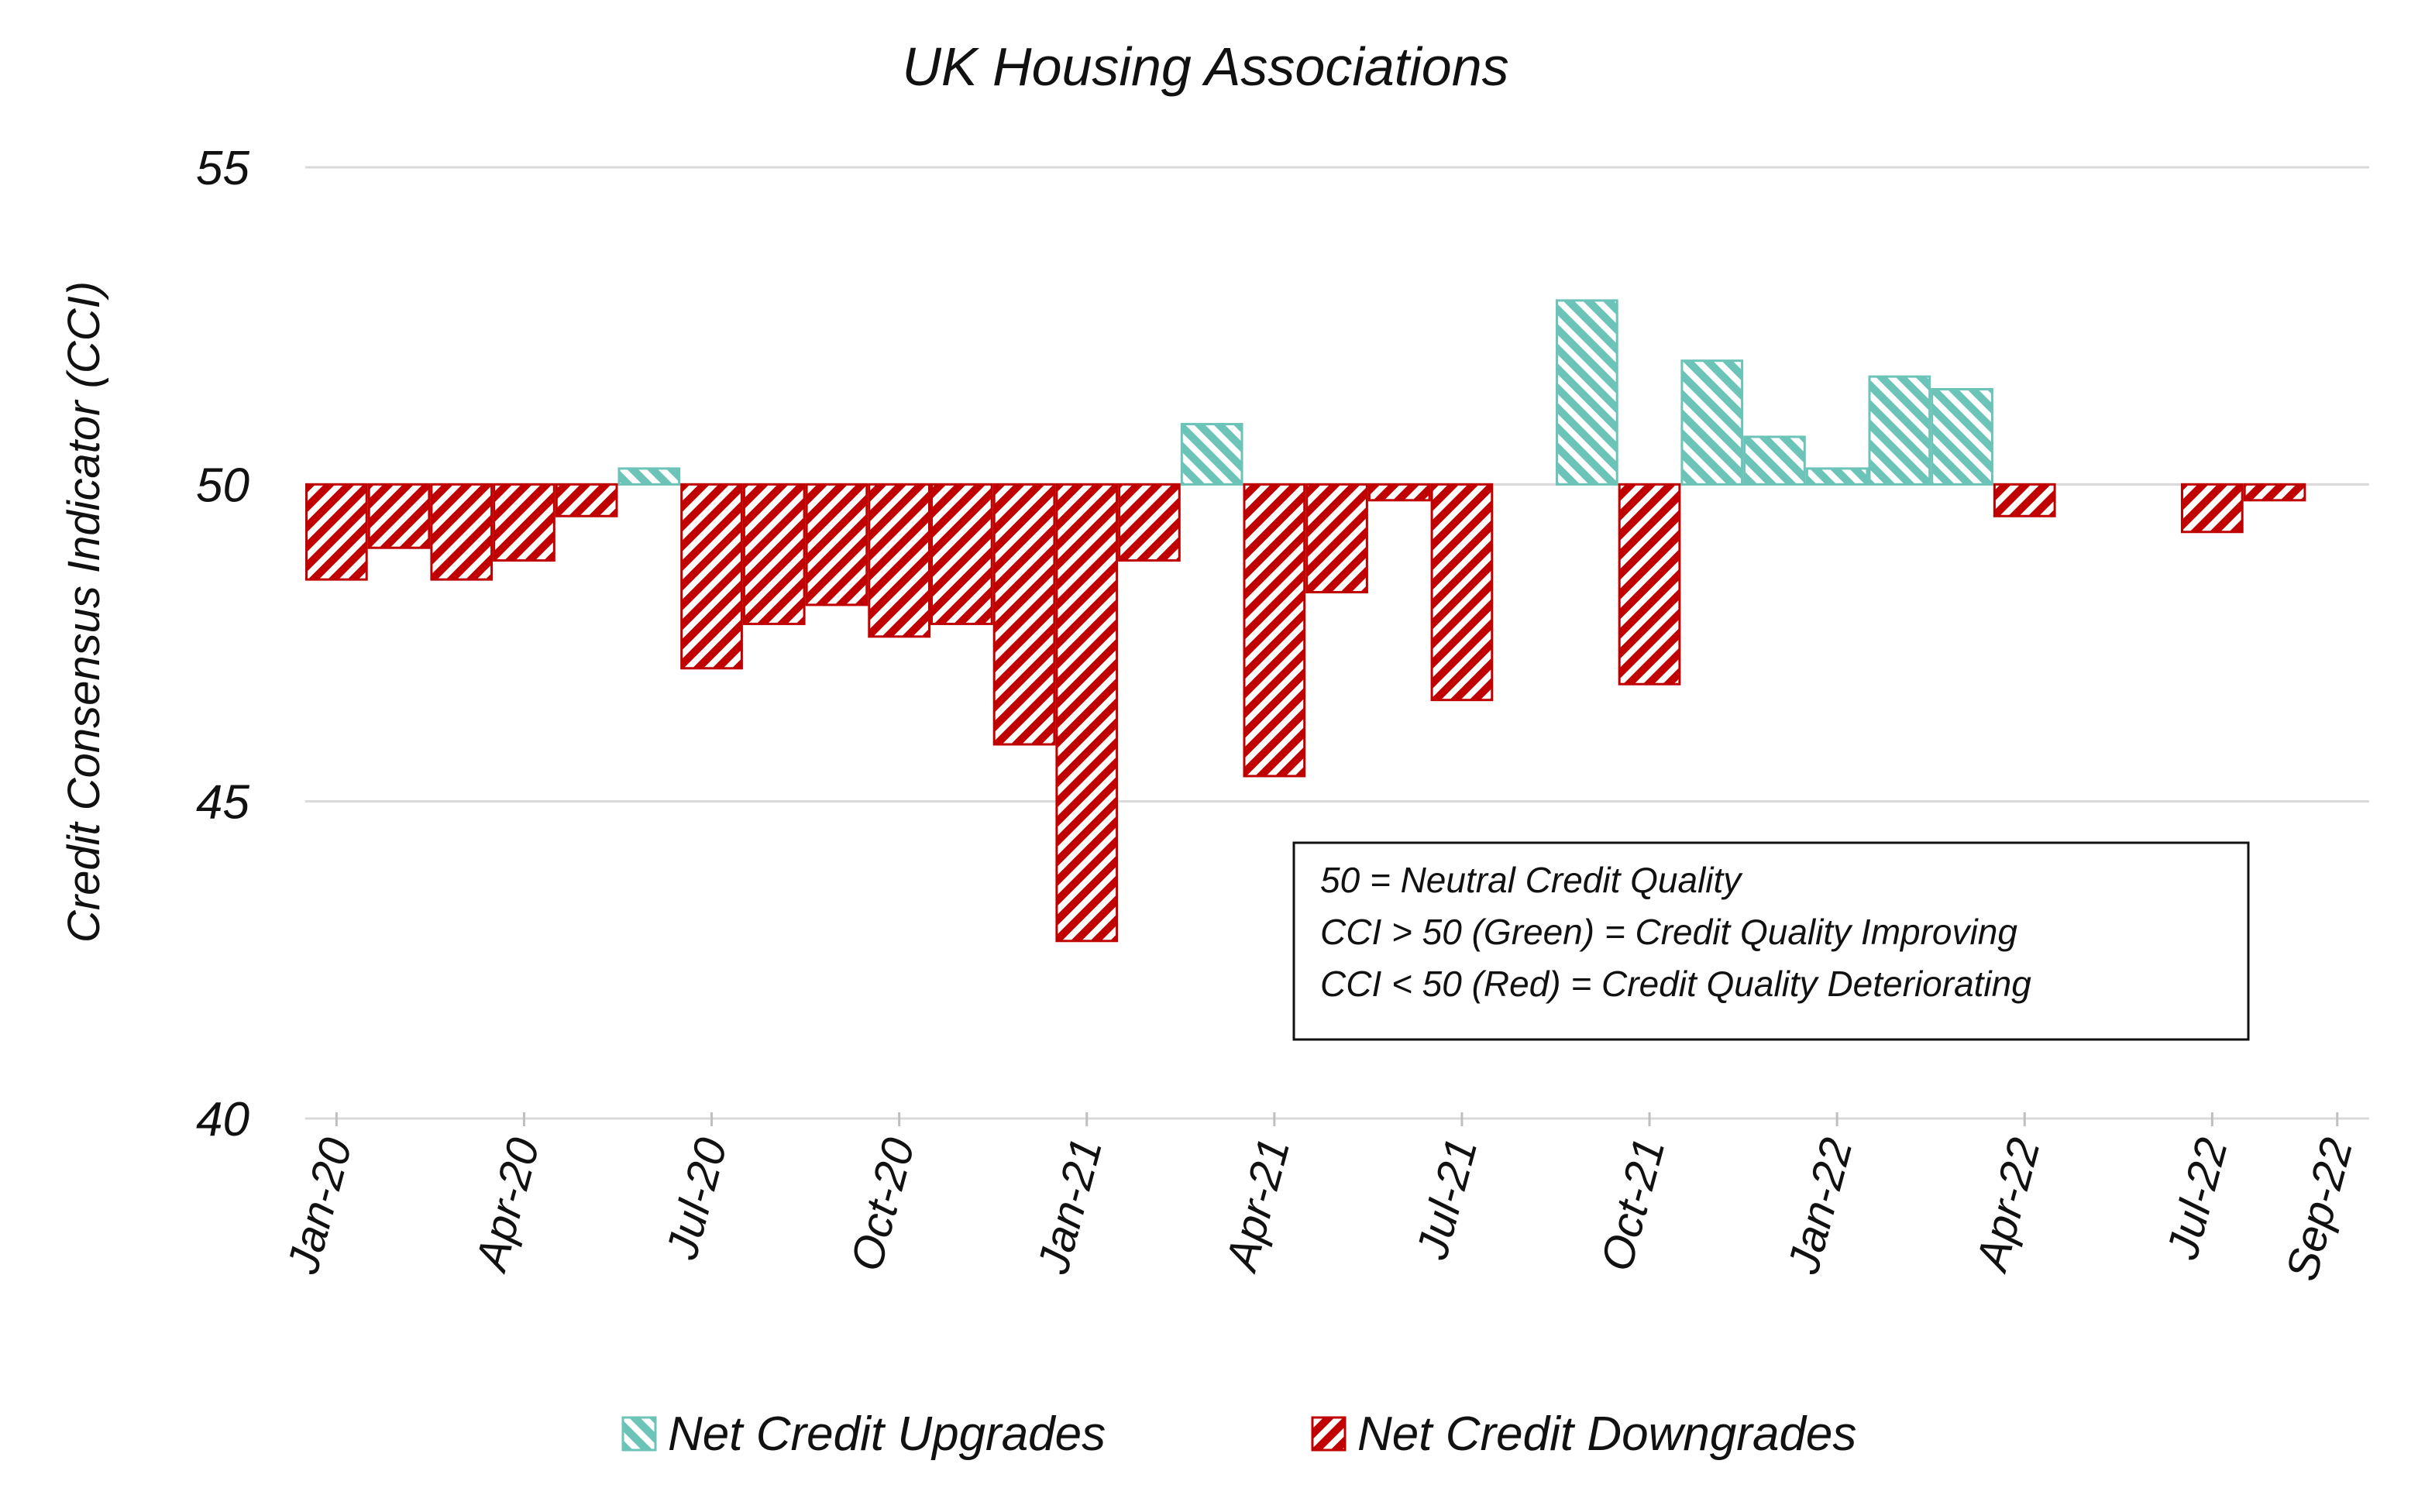 The height and width of the screenshot is (1512, 2418). What do you see at coordinates (639, 1434) in the screenshot?
I see `legend-swatch-upgrades` at bounding box center [639, 1434].